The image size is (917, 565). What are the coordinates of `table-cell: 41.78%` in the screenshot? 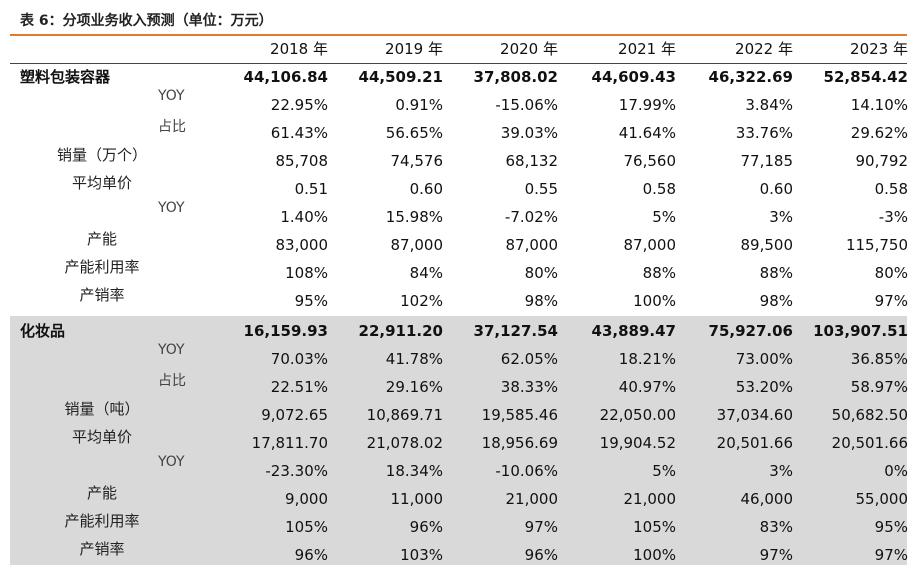 It's located at (414, 359).